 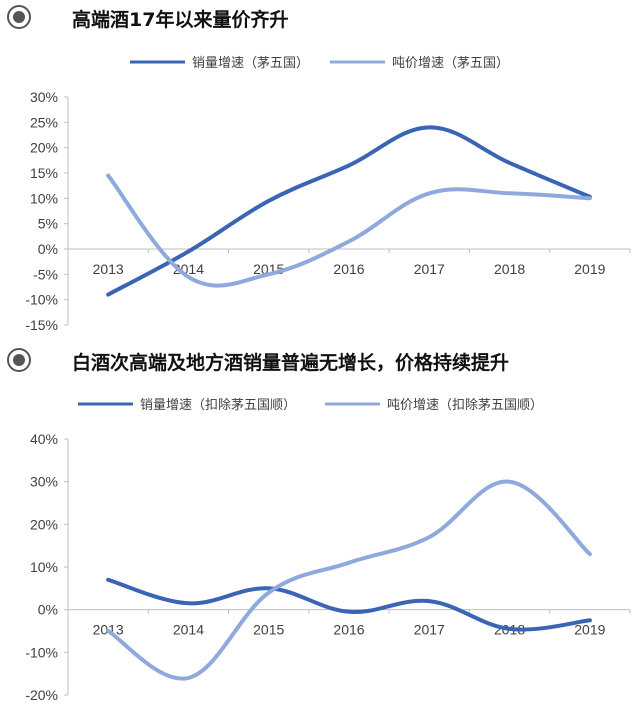 What do you see at coordinates (268, 630) in the screenshot?
I see `x-tick-label: 2015` at bounding box center [268, 630].